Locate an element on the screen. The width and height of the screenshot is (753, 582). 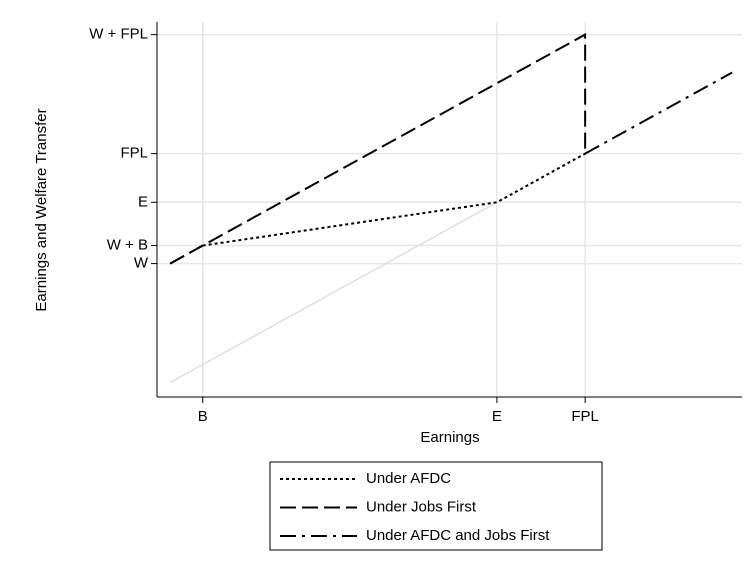
x-axis-label: Earnings is located at coordinates (449, 437).